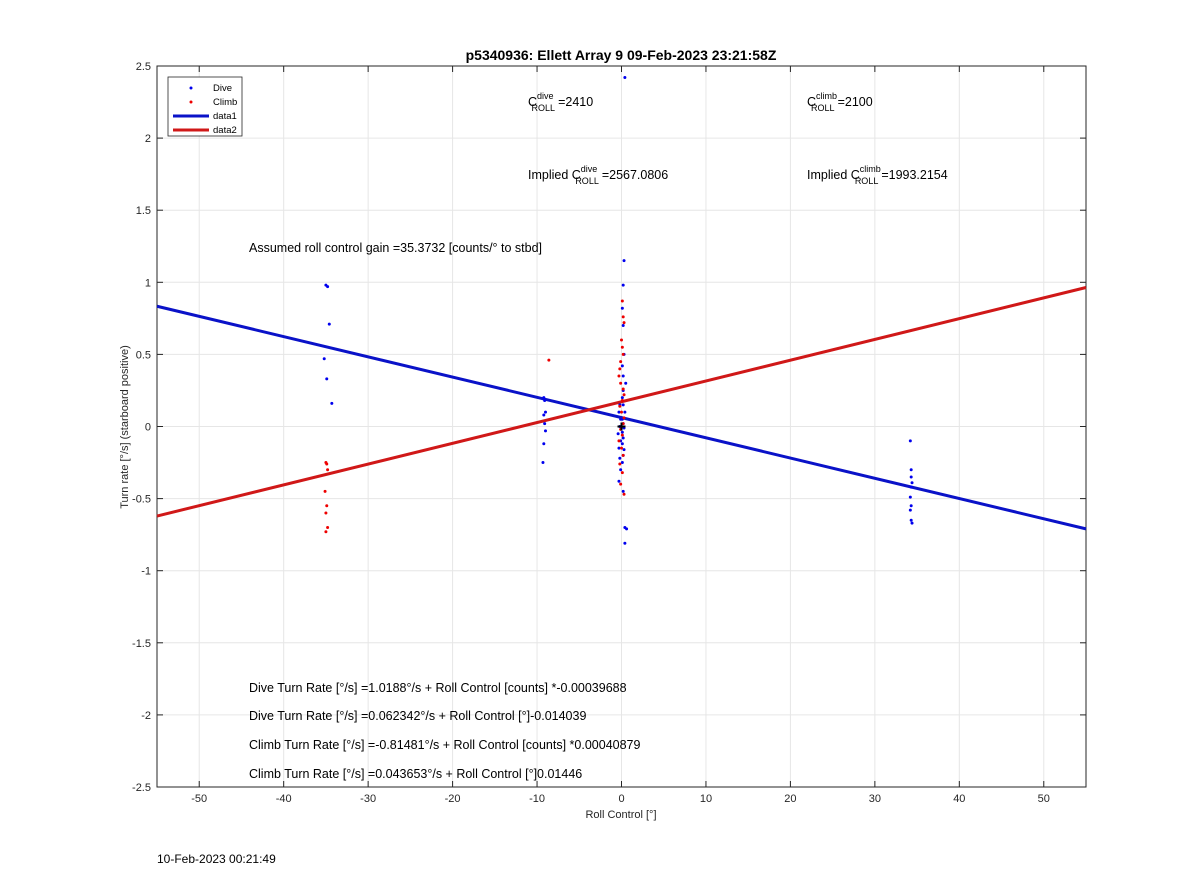 Image resolution: width=1200 pixels, height=885 pixels. Describe the element at coordinates (225, 102) in the screenshot. I see `legend-climb-label: Climb` at that location.